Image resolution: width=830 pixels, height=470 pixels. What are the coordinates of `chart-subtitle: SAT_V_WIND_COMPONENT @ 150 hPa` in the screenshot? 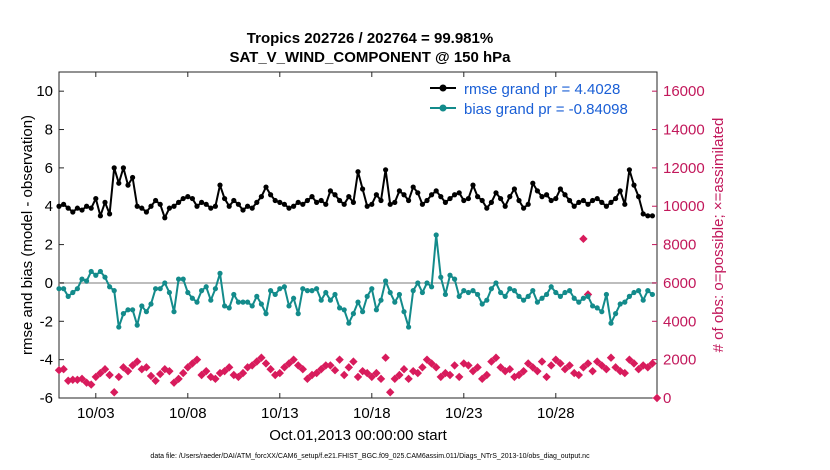 It's located at (370, 57).